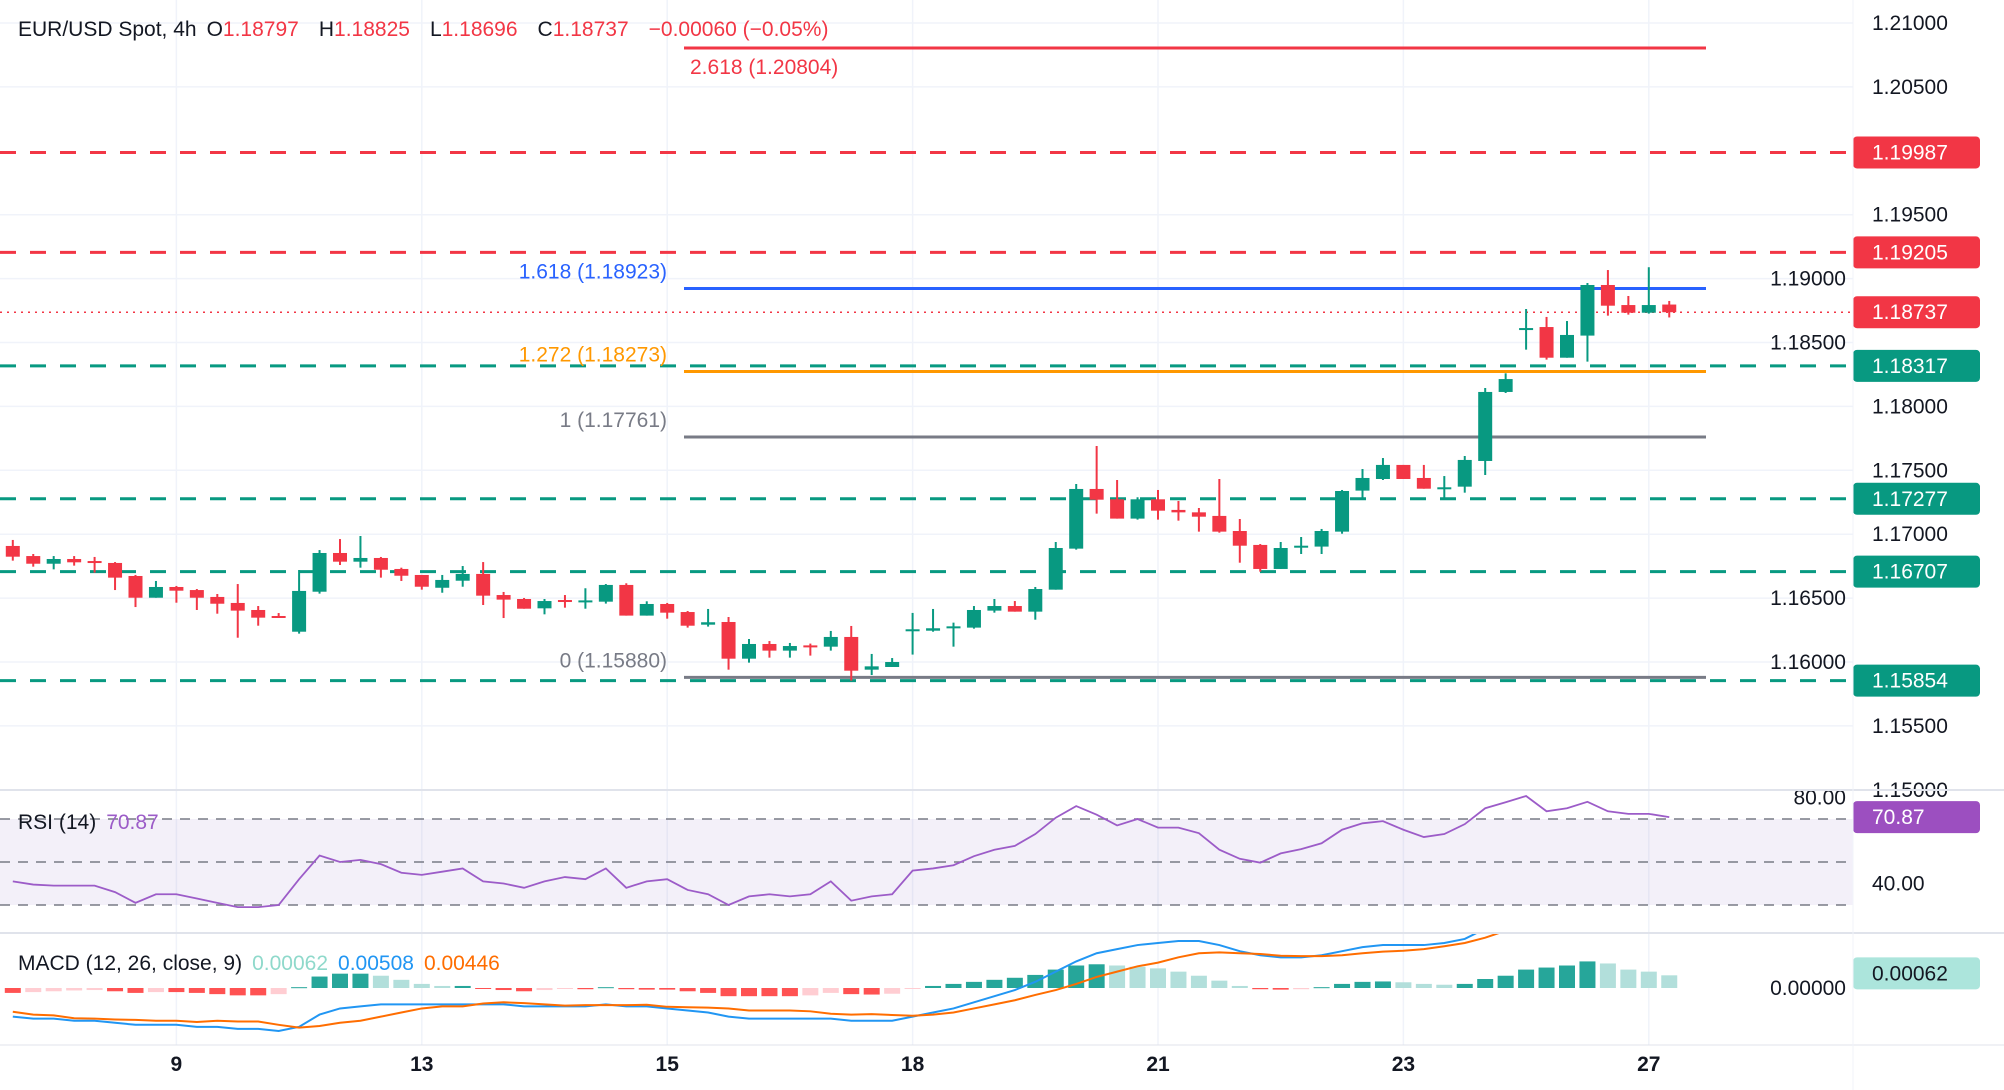 The width and height of the screenshot is (2004, 1090). What do you see at coordinates (1910, 312) in the screenshot?
I see `price-label-text: 1.18737` at bounding box center [1910, 312].